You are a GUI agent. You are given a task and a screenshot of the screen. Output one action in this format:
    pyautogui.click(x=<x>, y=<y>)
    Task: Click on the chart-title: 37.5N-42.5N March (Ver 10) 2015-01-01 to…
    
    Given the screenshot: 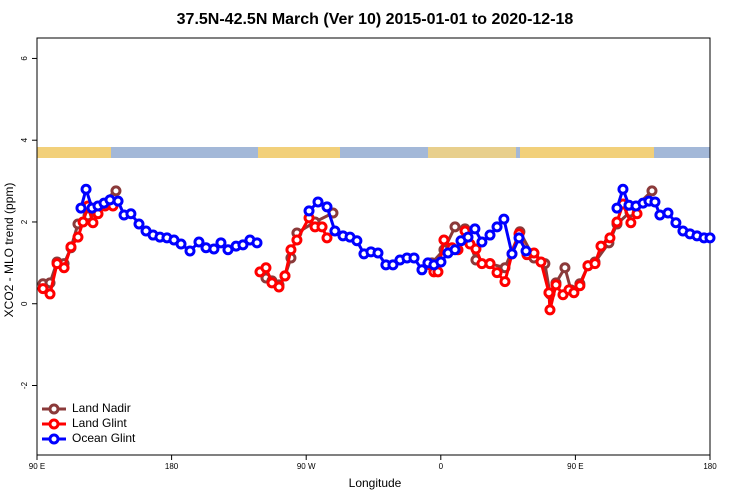 What is the action you would take?
    pyautogui.click(x=375, y=19)
    